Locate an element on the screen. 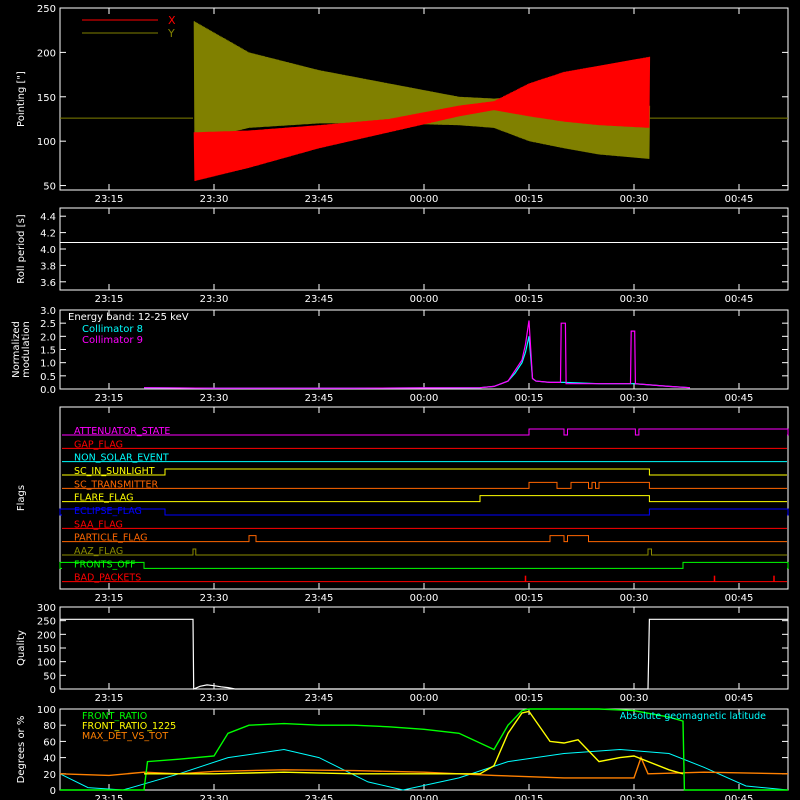  flags-ylabel: Flags is located at coordinates (21, 498).